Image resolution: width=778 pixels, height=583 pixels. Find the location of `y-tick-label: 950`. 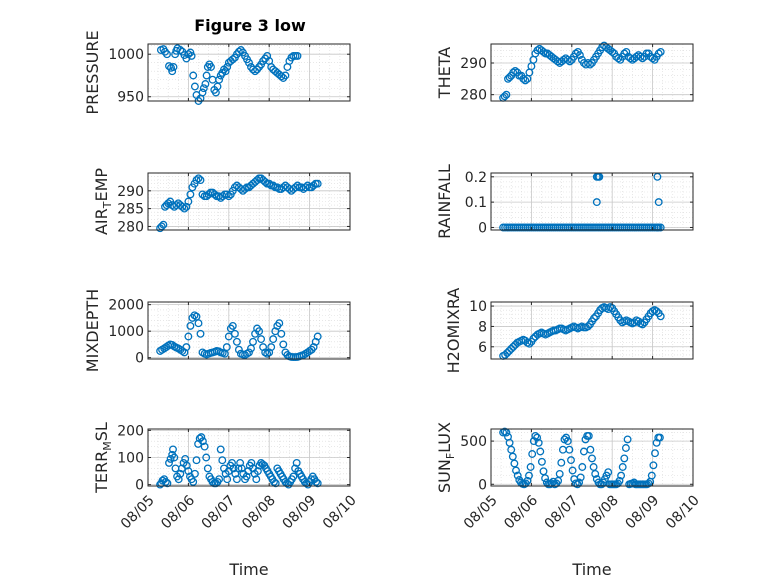

y-tick-label: 950 is located at coordinates (130, 98).